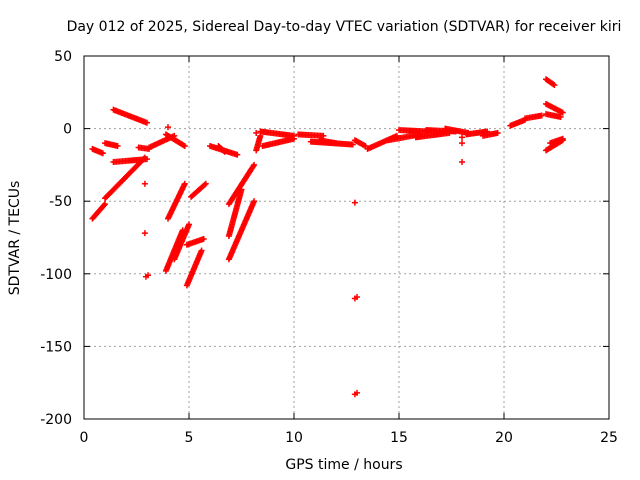 This screenshot has height=480, width=640. Describe the element at coordinates (349, 438) in the screenshot. I see `x-tick-labels: 0 5 10 15 20 25` at that location.